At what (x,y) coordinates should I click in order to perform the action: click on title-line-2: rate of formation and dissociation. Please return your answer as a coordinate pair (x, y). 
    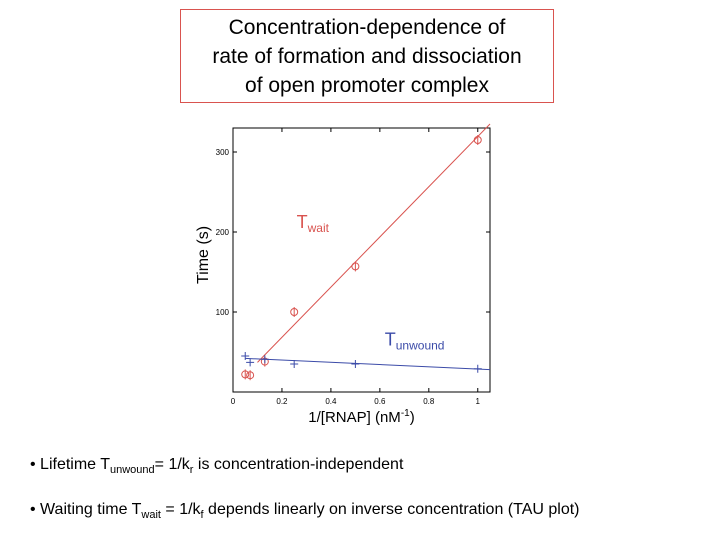
    Looking at the image, I should click on (367, 56).